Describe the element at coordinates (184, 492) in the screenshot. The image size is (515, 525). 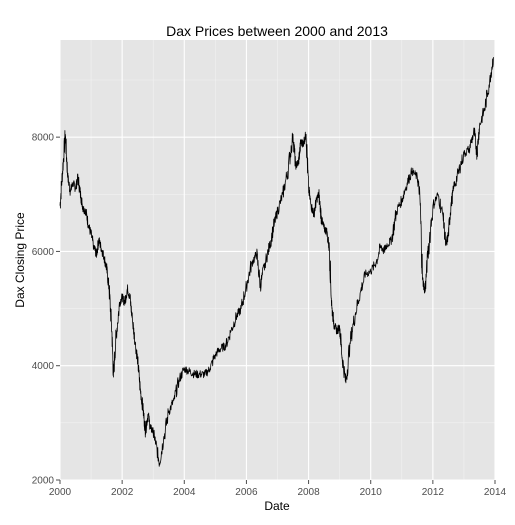
I see `x-tick-label: 2004` at that location.